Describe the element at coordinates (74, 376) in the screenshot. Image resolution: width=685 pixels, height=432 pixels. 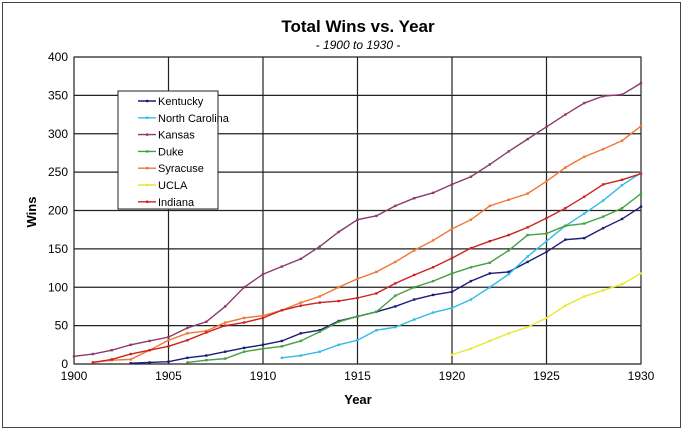
I see `x-tick-label: 1900` at that location.